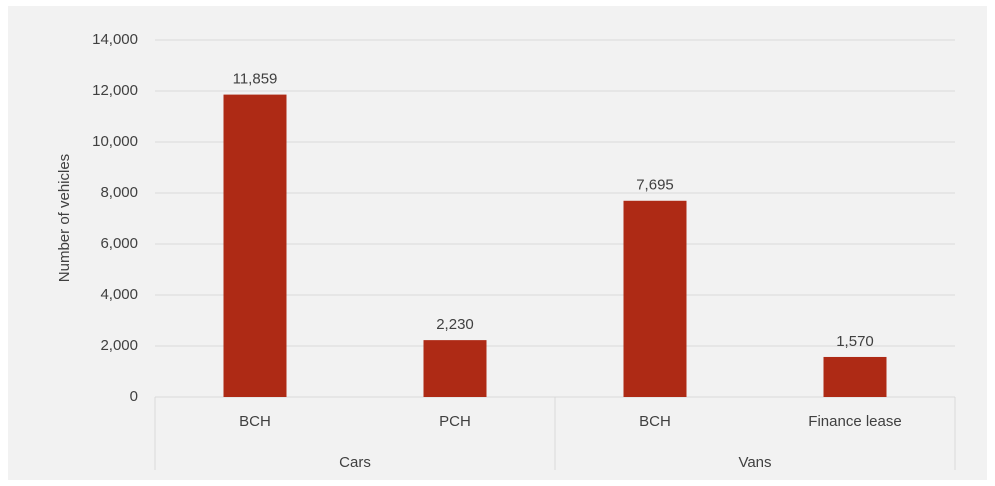  I want to click on data-label: 1,570, so click(855, 341).